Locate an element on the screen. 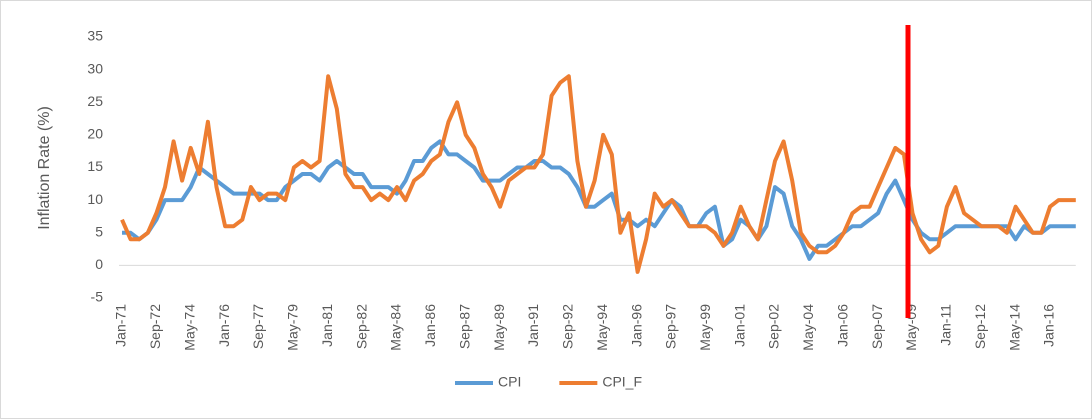 The height and width of the screenshot is (419, 1092). y-tick-label: 0 is located at coordinates (99, 264).